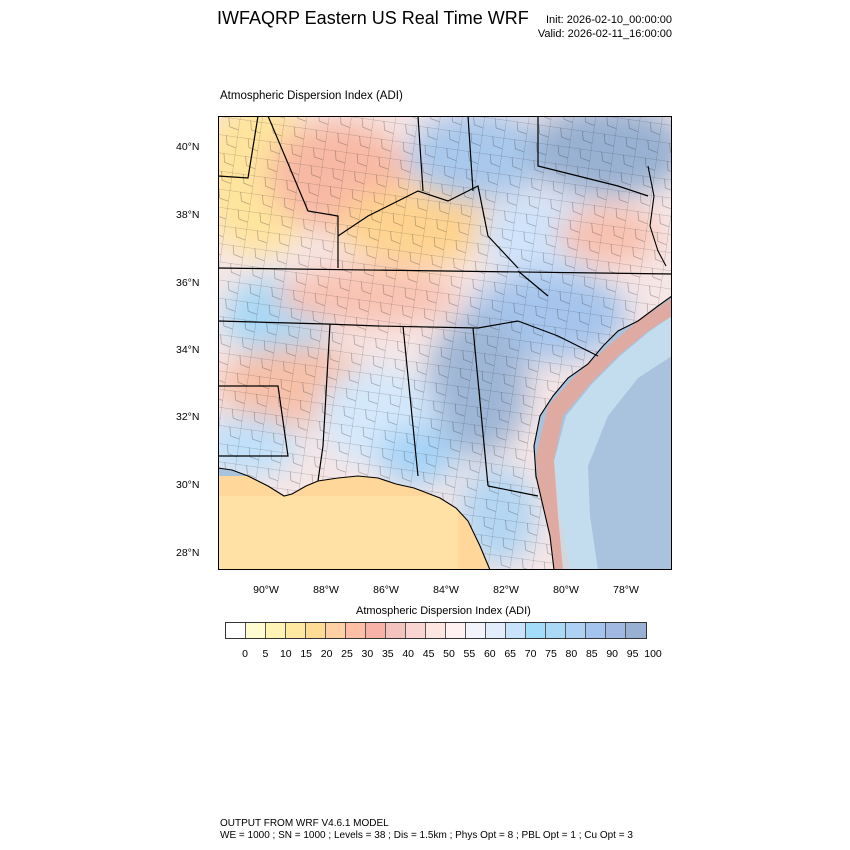 Image resolution: width=850 pixels, height=850 pixels. Describe the element at coordinates (188, 283) in the screenshot. I see `lat-tick-36: 36°N` at that location.